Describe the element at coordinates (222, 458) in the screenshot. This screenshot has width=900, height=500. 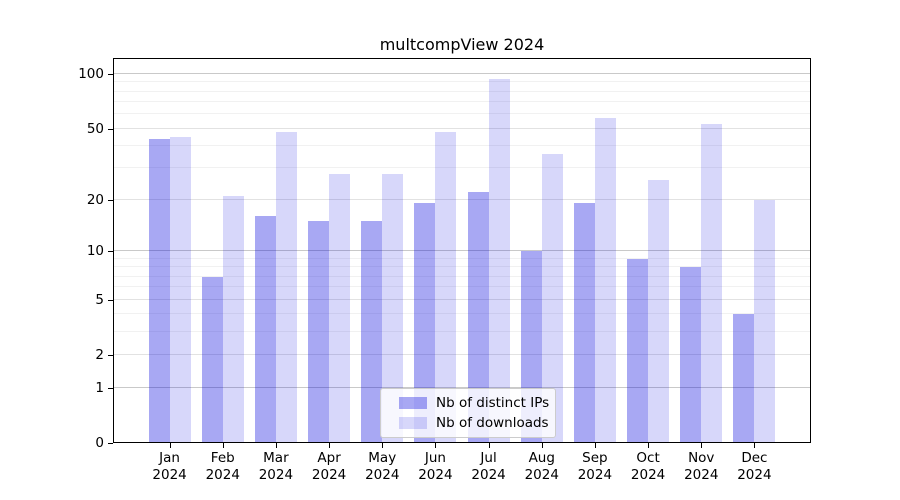
I see `x-label-month: Feb` at that location.